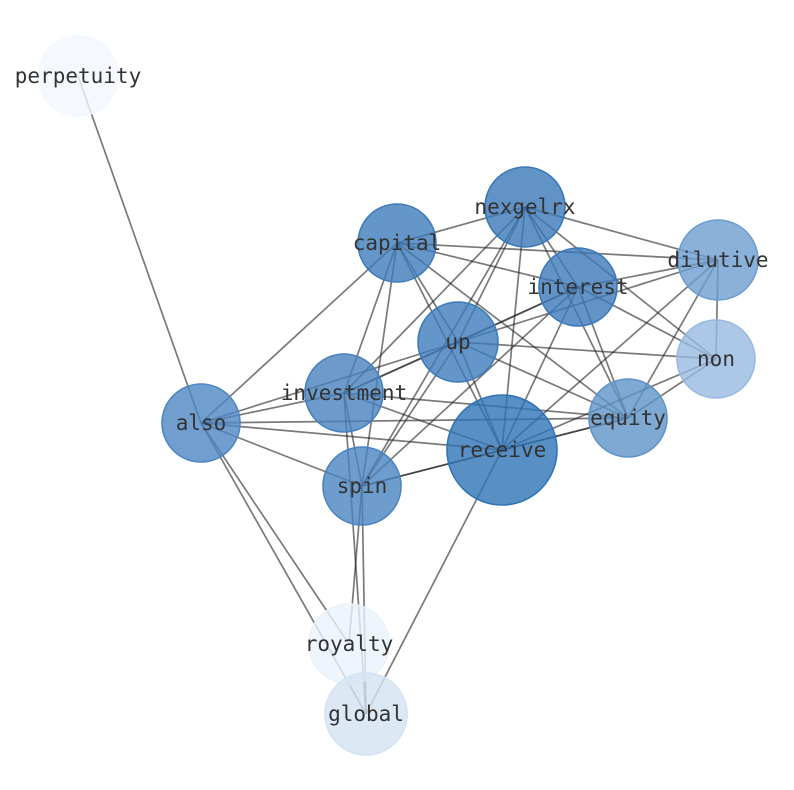  I want to click on label-up: up, so click(457, 342).